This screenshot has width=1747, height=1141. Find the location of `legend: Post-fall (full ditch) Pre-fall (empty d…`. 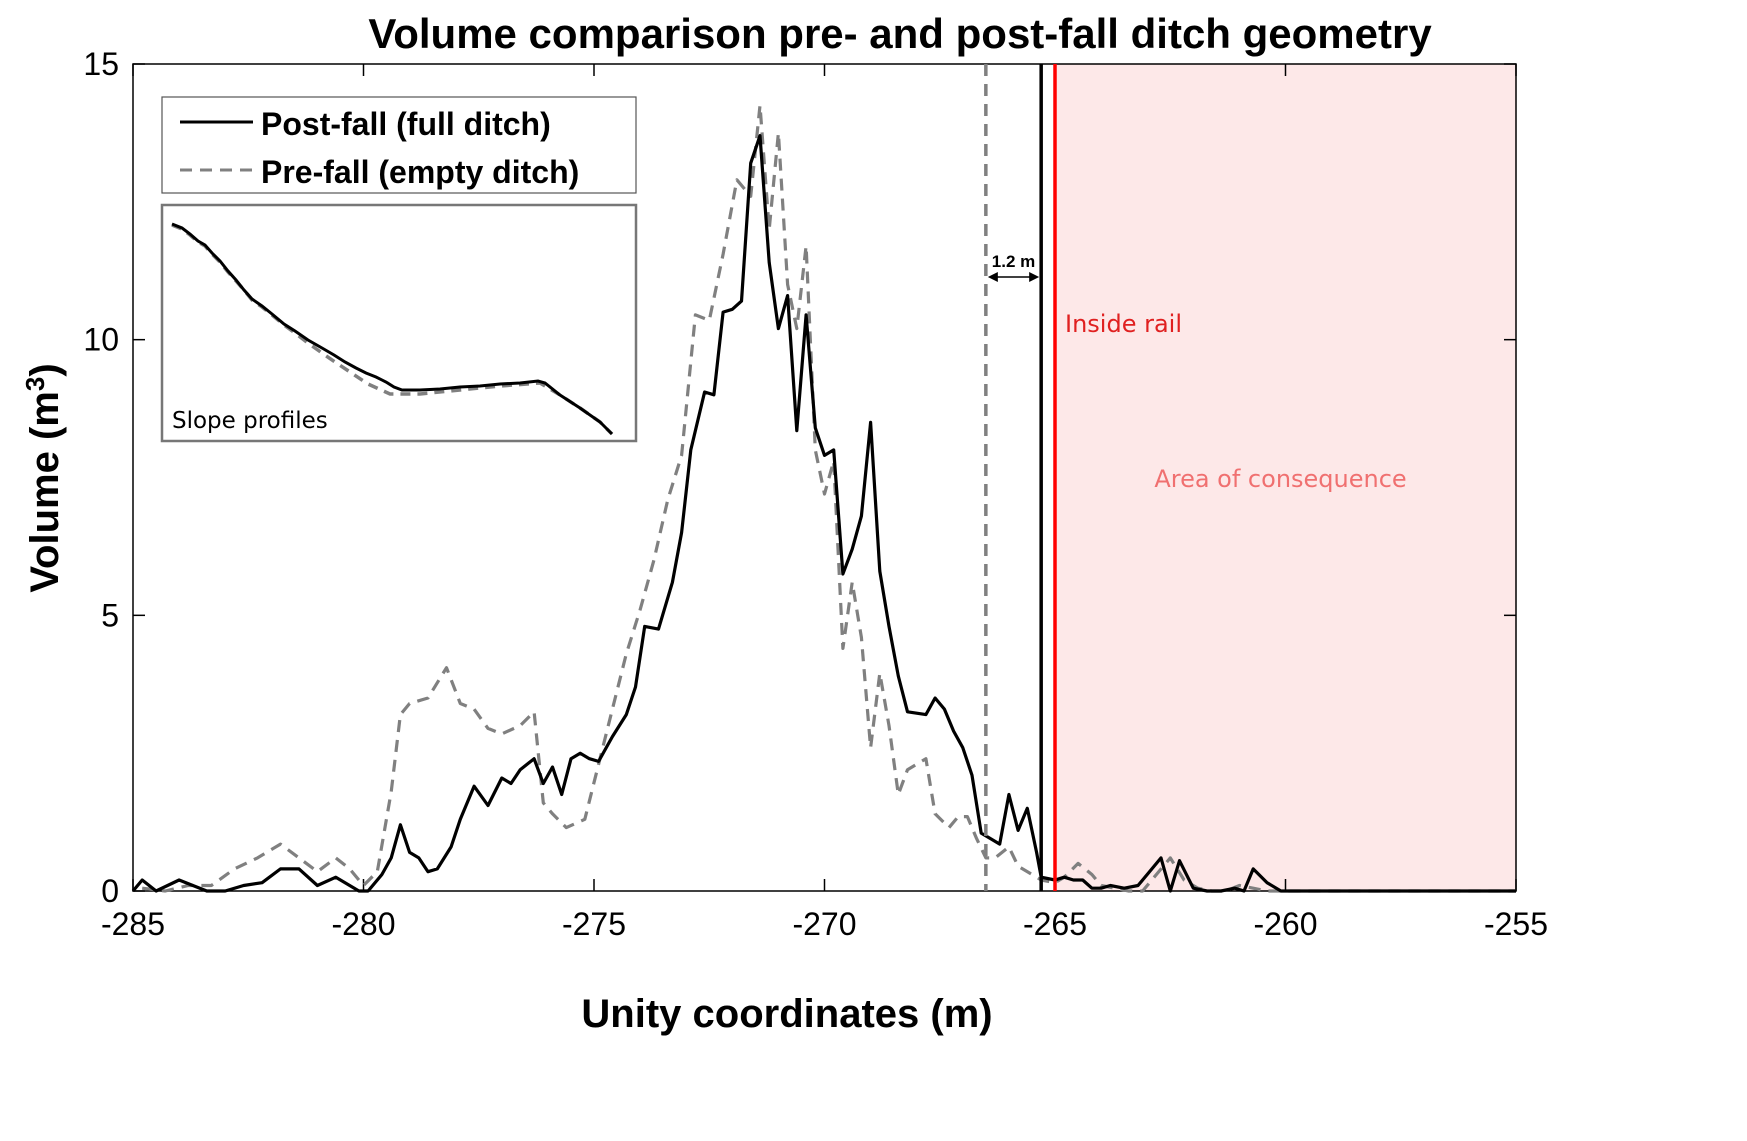

legend: Post-fall (full ditch) Pre-fall (empty d… is located at coordinates (399, 145).